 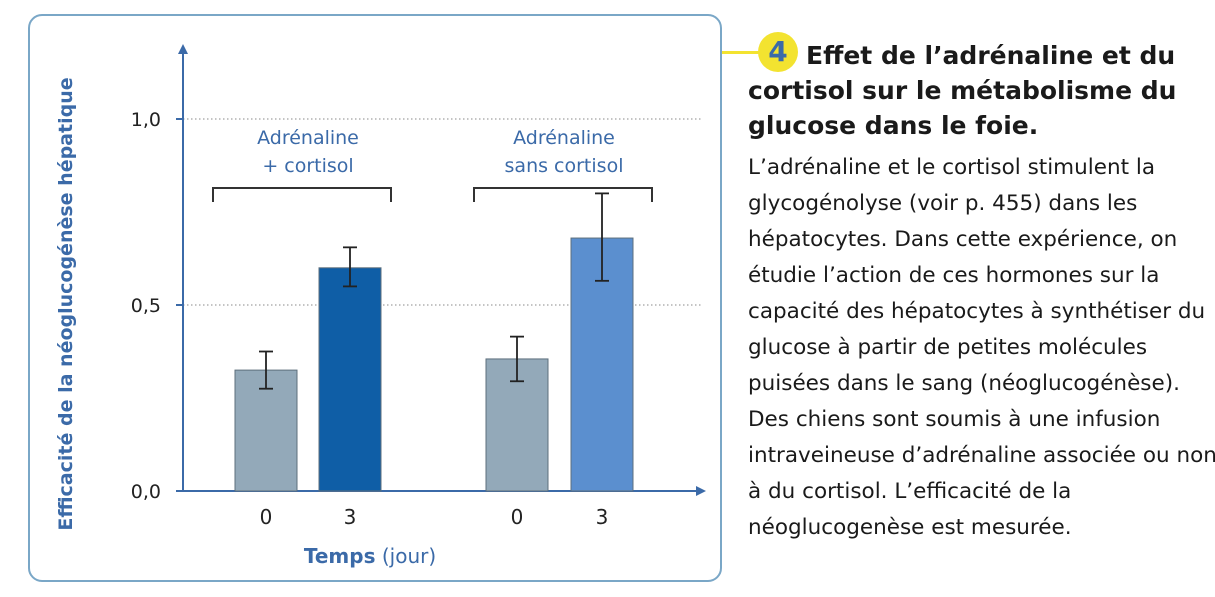 I want to click on y-tick-label: 1,0, so click(x=146, y=120).